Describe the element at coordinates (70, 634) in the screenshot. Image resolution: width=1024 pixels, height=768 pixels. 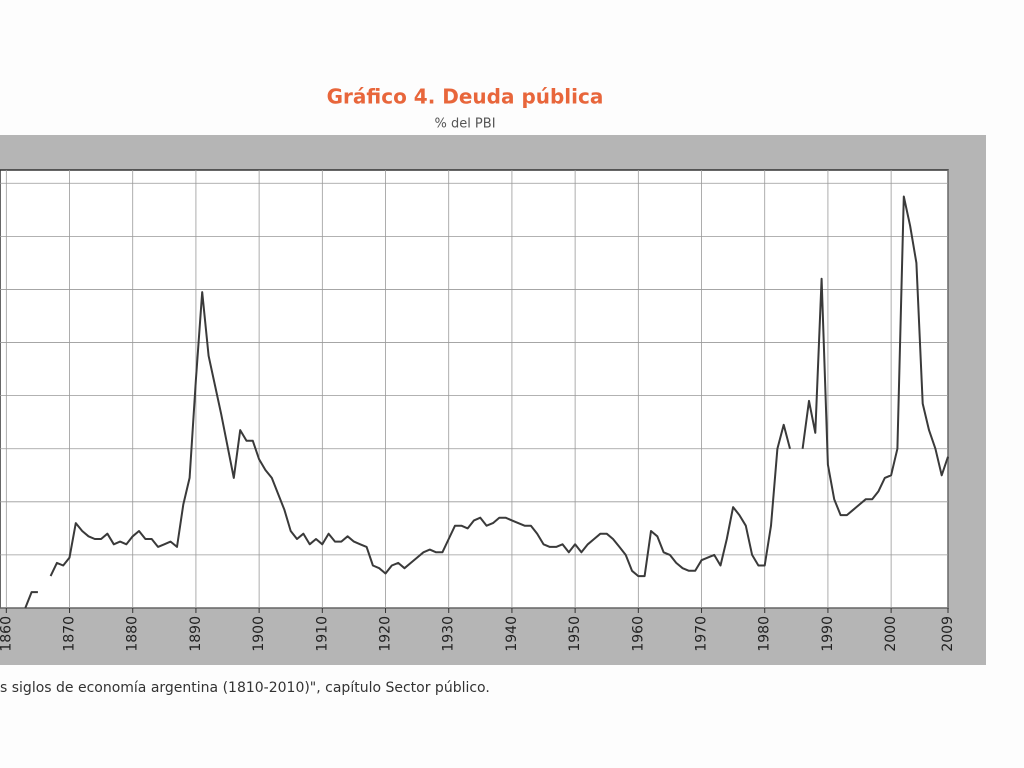
I see `x-tick-label: 1870` at that location.